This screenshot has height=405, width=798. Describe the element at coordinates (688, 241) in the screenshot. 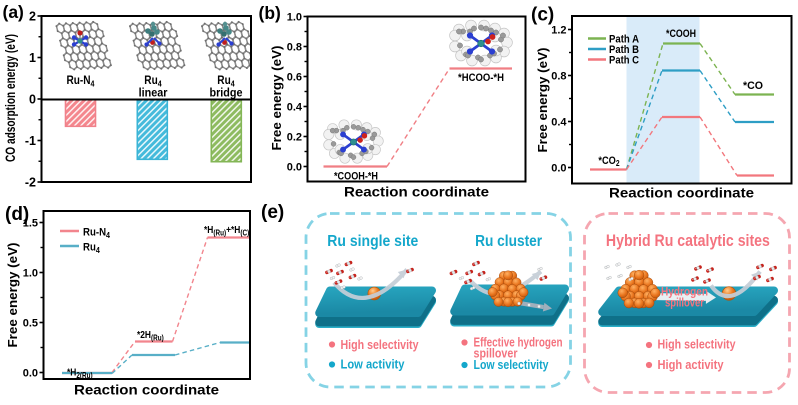

I see `svg-text: Hybrid Ru catalytic sites` at that location.